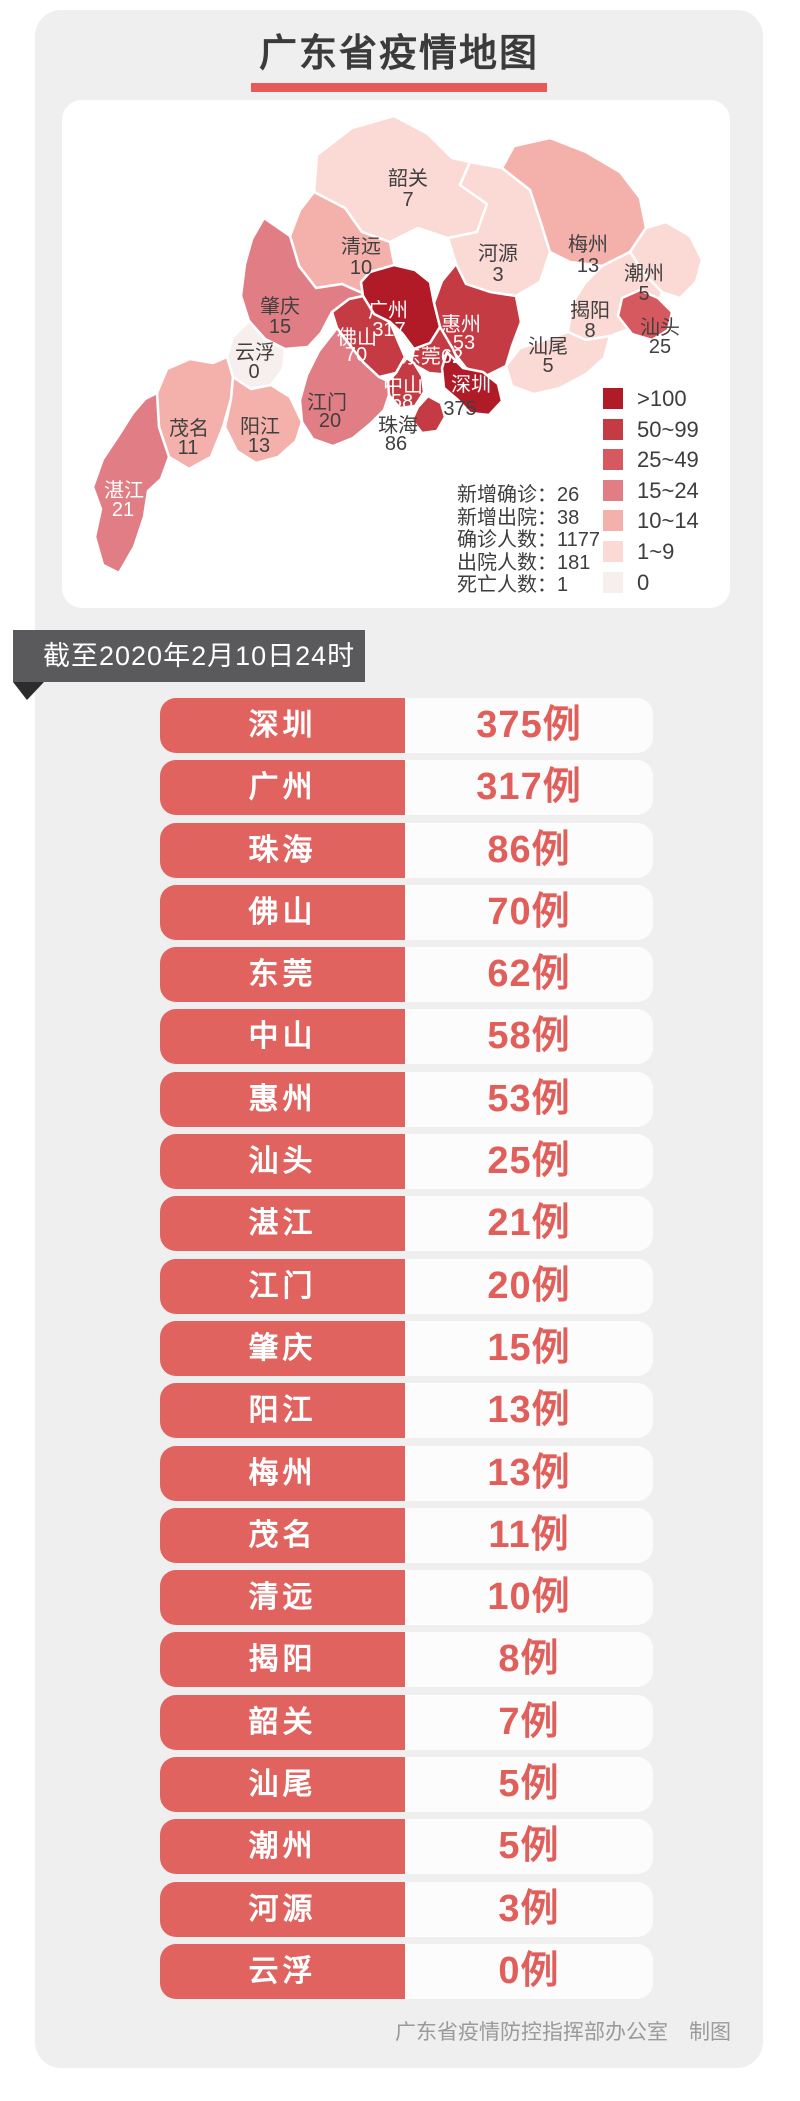 The image size is (800, 2101). I want to click on city-cell: 肇庆, so click(282, 1348).